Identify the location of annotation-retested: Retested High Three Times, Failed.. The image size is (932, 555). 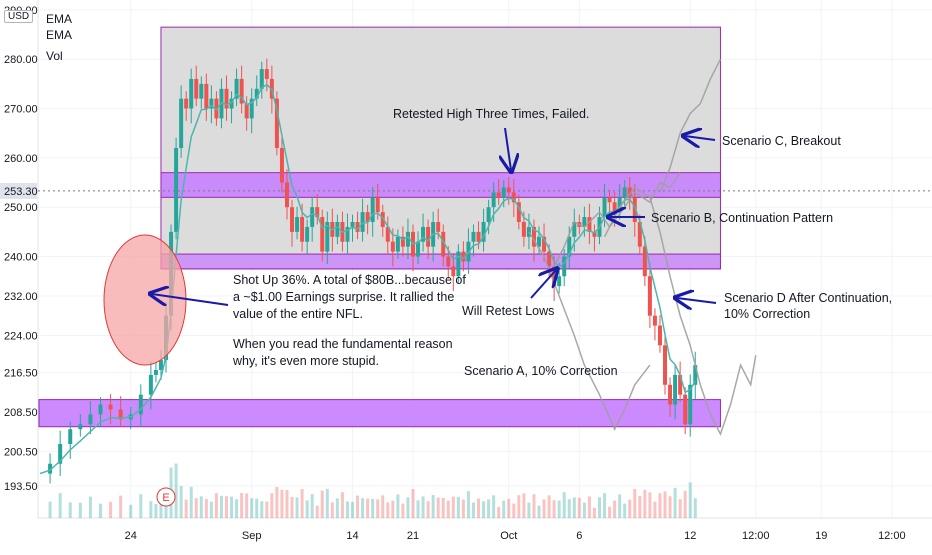
(491, 114).